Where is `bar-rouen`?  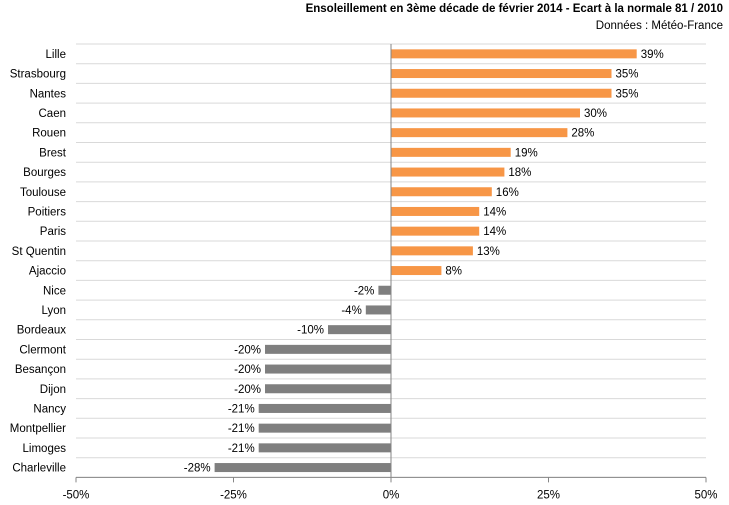
bar-rouen is located at coordinates (479, 133).